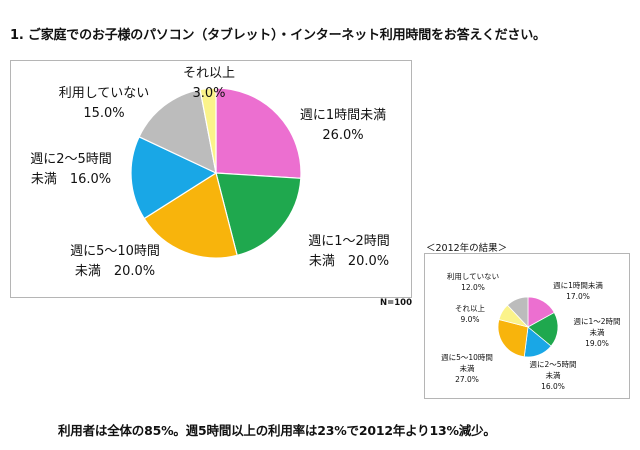 This screenshot has height=450, width=640. Describe the element at coordinates (277, 430) in the screenshot. I see `conclusion-text: 利用者は全体の85%。週5時間以上の利用率は23%で2012年より13%減少。` at that location.